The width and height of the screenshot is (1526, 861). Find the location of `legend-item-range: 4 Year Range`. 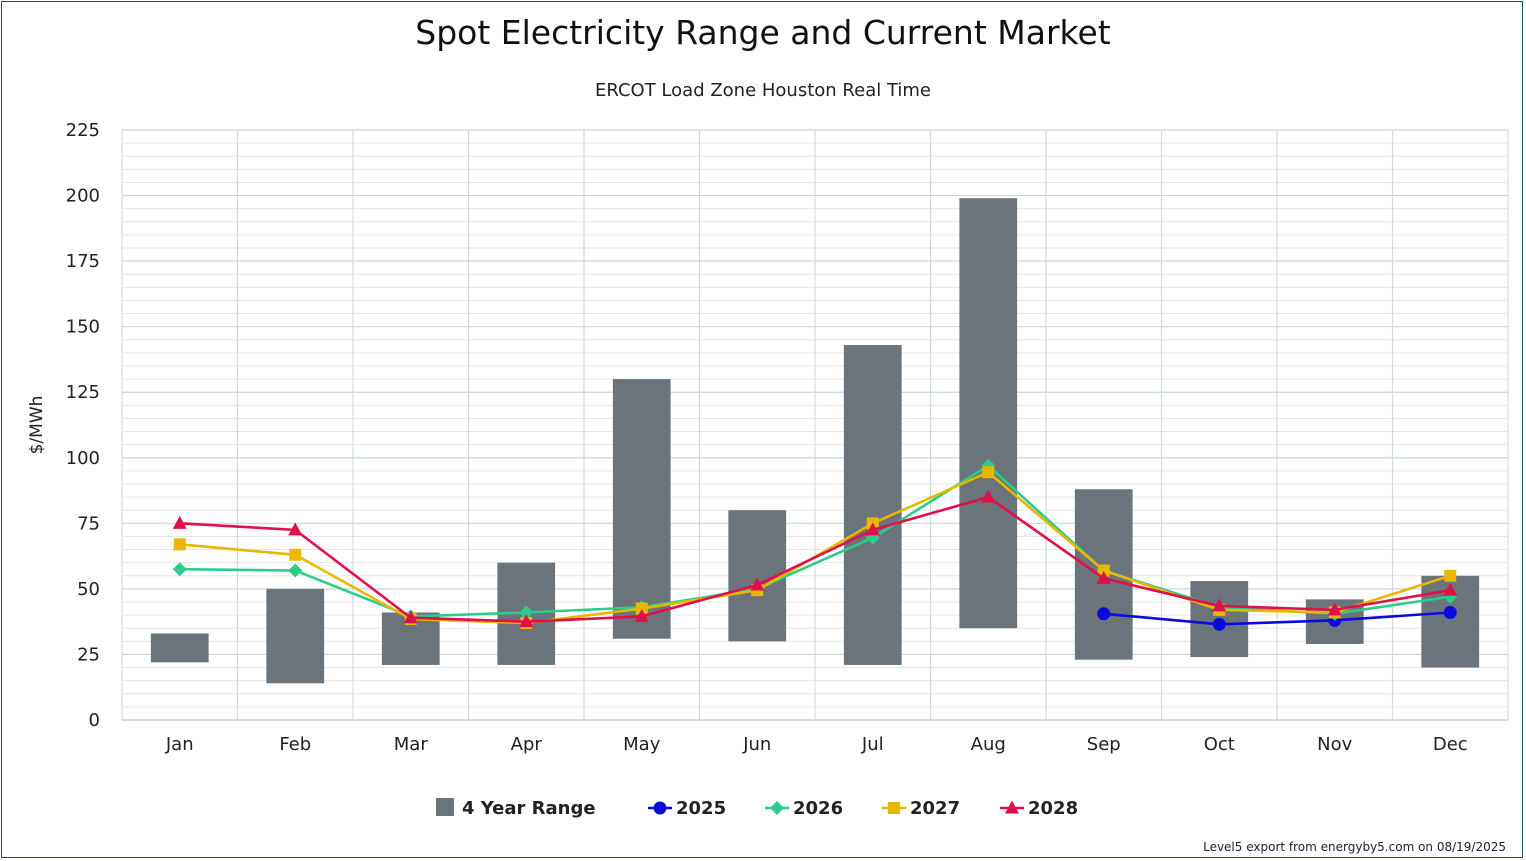

legend-item-range: 4 Year Range is located at coordinates (516, 808).